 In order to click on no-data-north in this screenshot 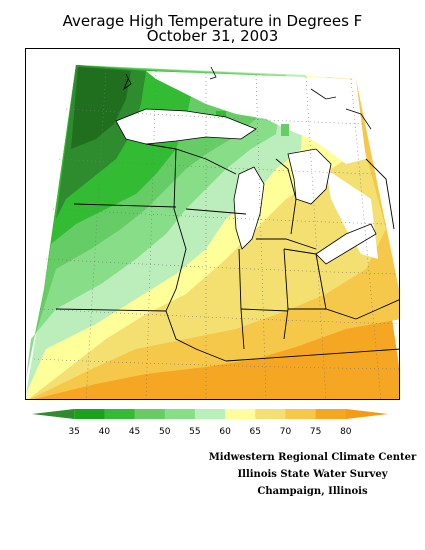, I will do `click(256, 117)`.